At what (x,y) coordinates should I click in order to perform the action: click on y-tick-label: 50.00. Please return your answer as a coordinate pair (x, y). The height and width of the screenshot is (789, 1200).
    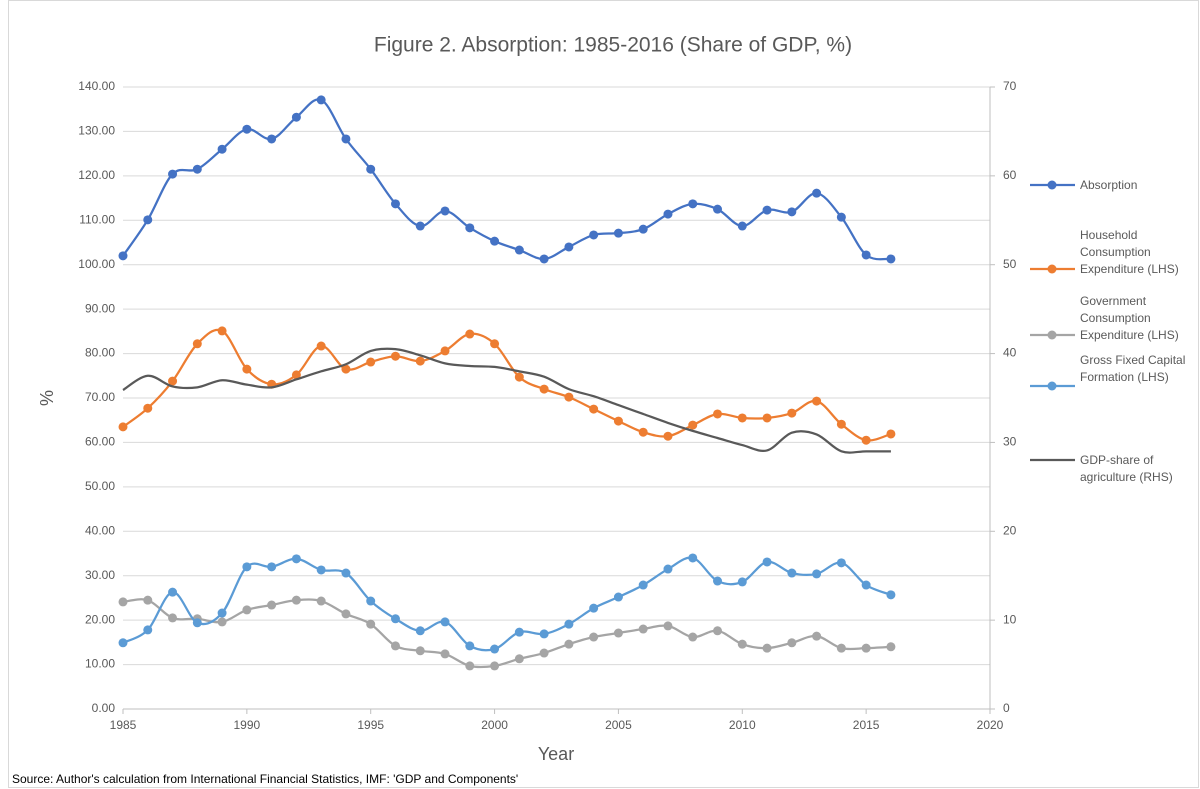
    Looking at the image, I should click on (100, 486).